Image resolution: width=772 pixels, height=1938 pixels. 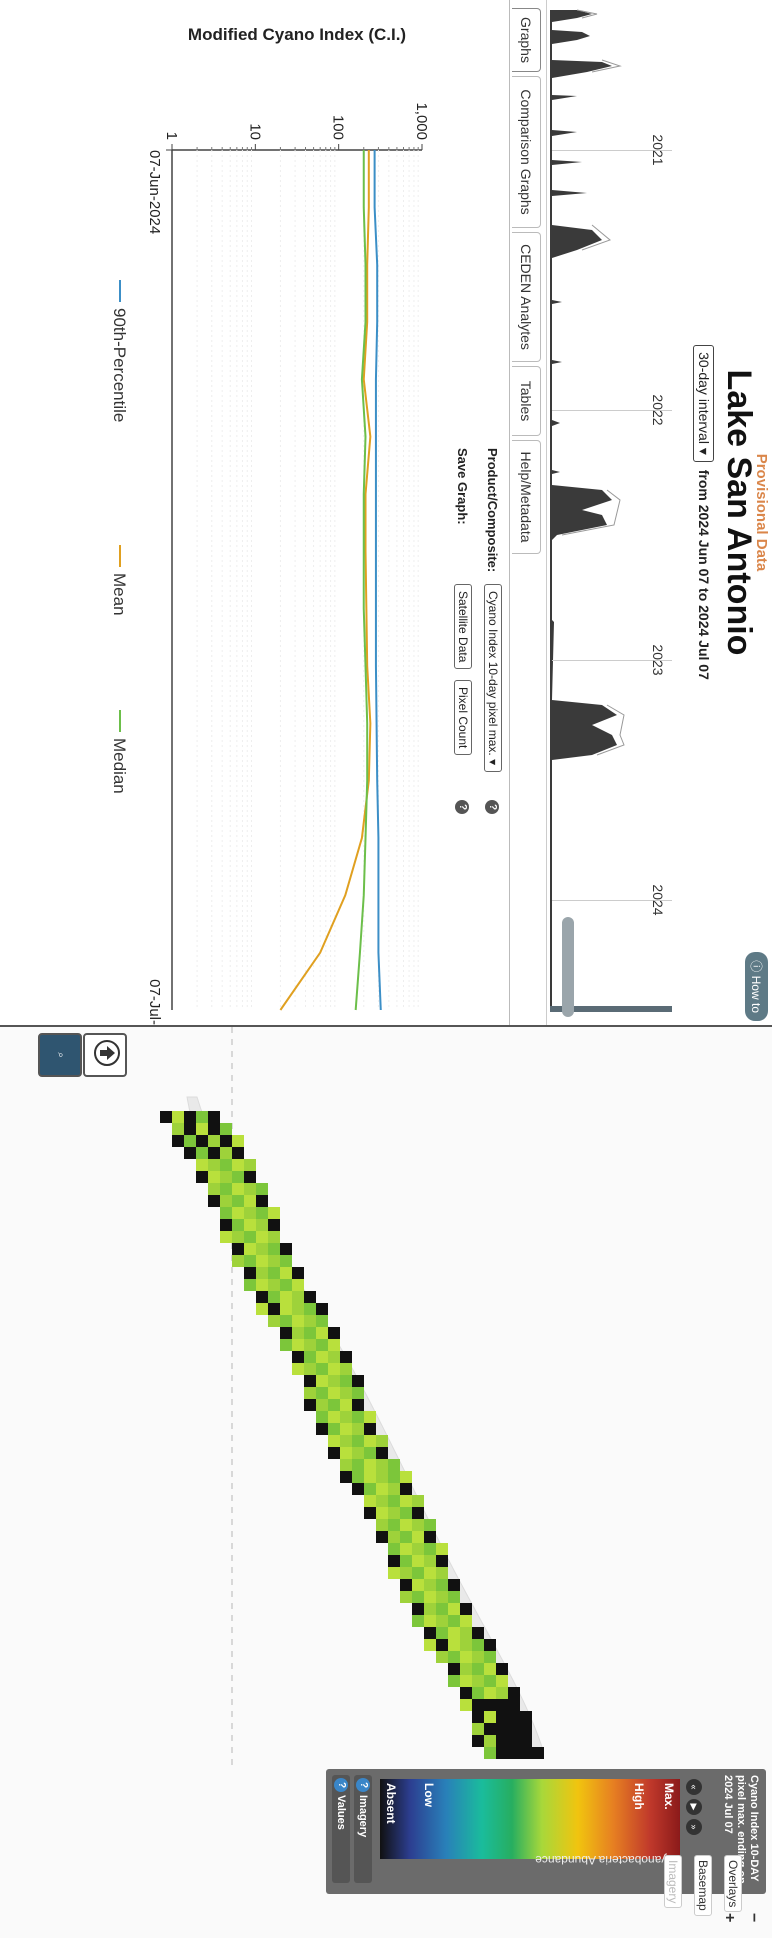 What do you see at coordinates (694, 1787) in the screenshot?
I see `rewind-icon: «` at bounding box center [694, 1787].